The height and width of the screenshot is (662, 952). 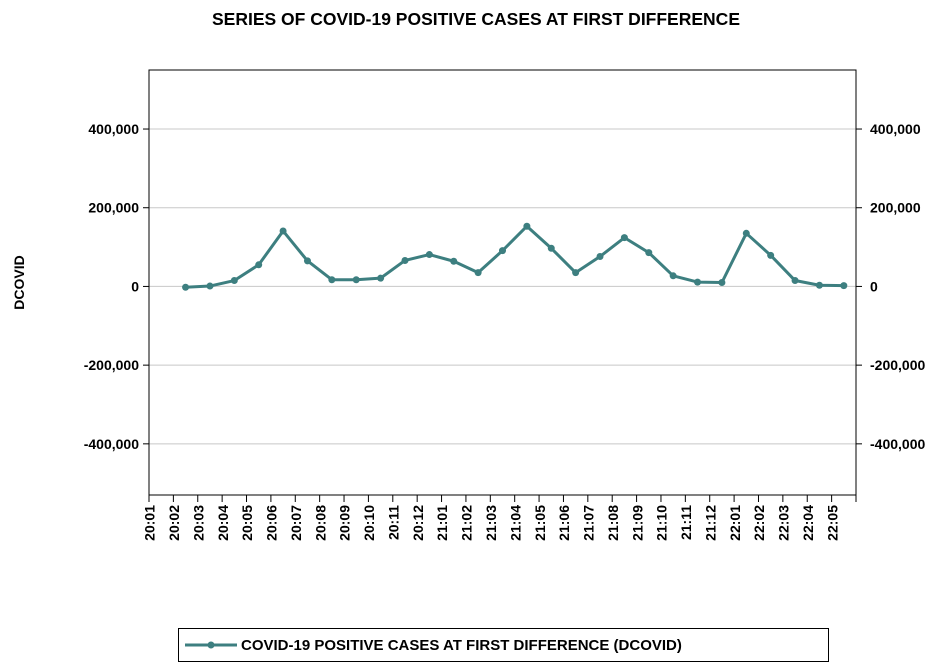 I want to click on x-tick-label: 20:10, so click(x=369, y=523).